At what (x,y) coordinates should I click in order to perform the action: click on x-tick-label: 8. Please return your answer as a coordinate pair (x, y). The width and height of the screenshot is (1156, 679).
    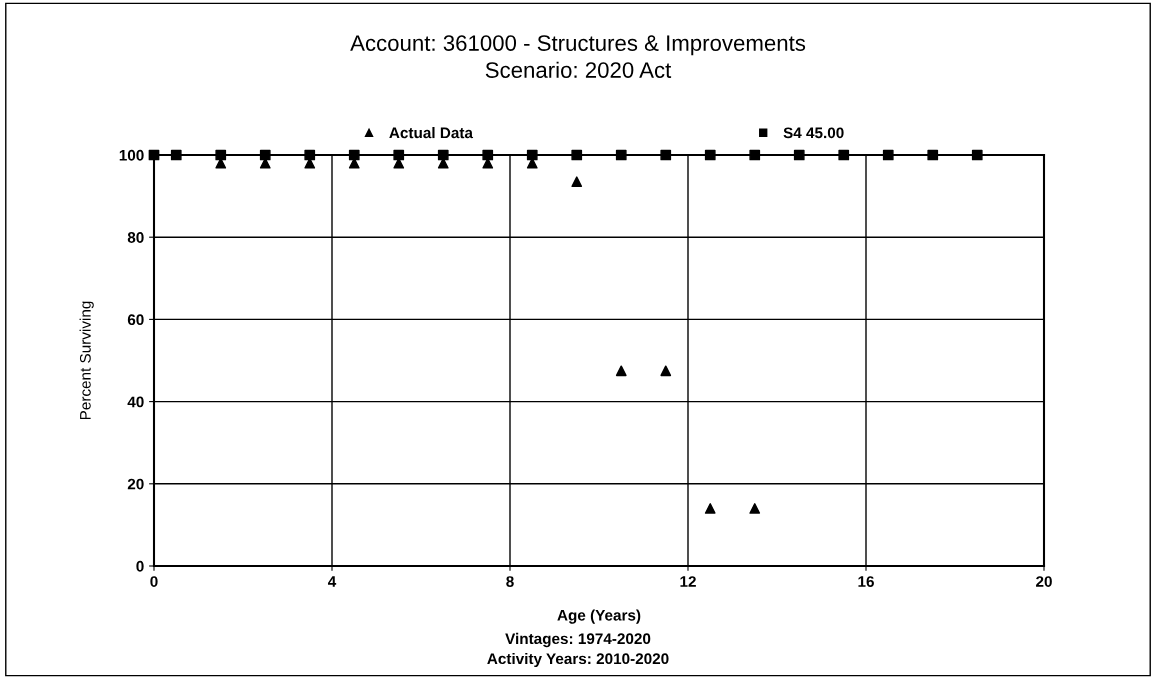
    Looking at the image, I should click on (510, 581).